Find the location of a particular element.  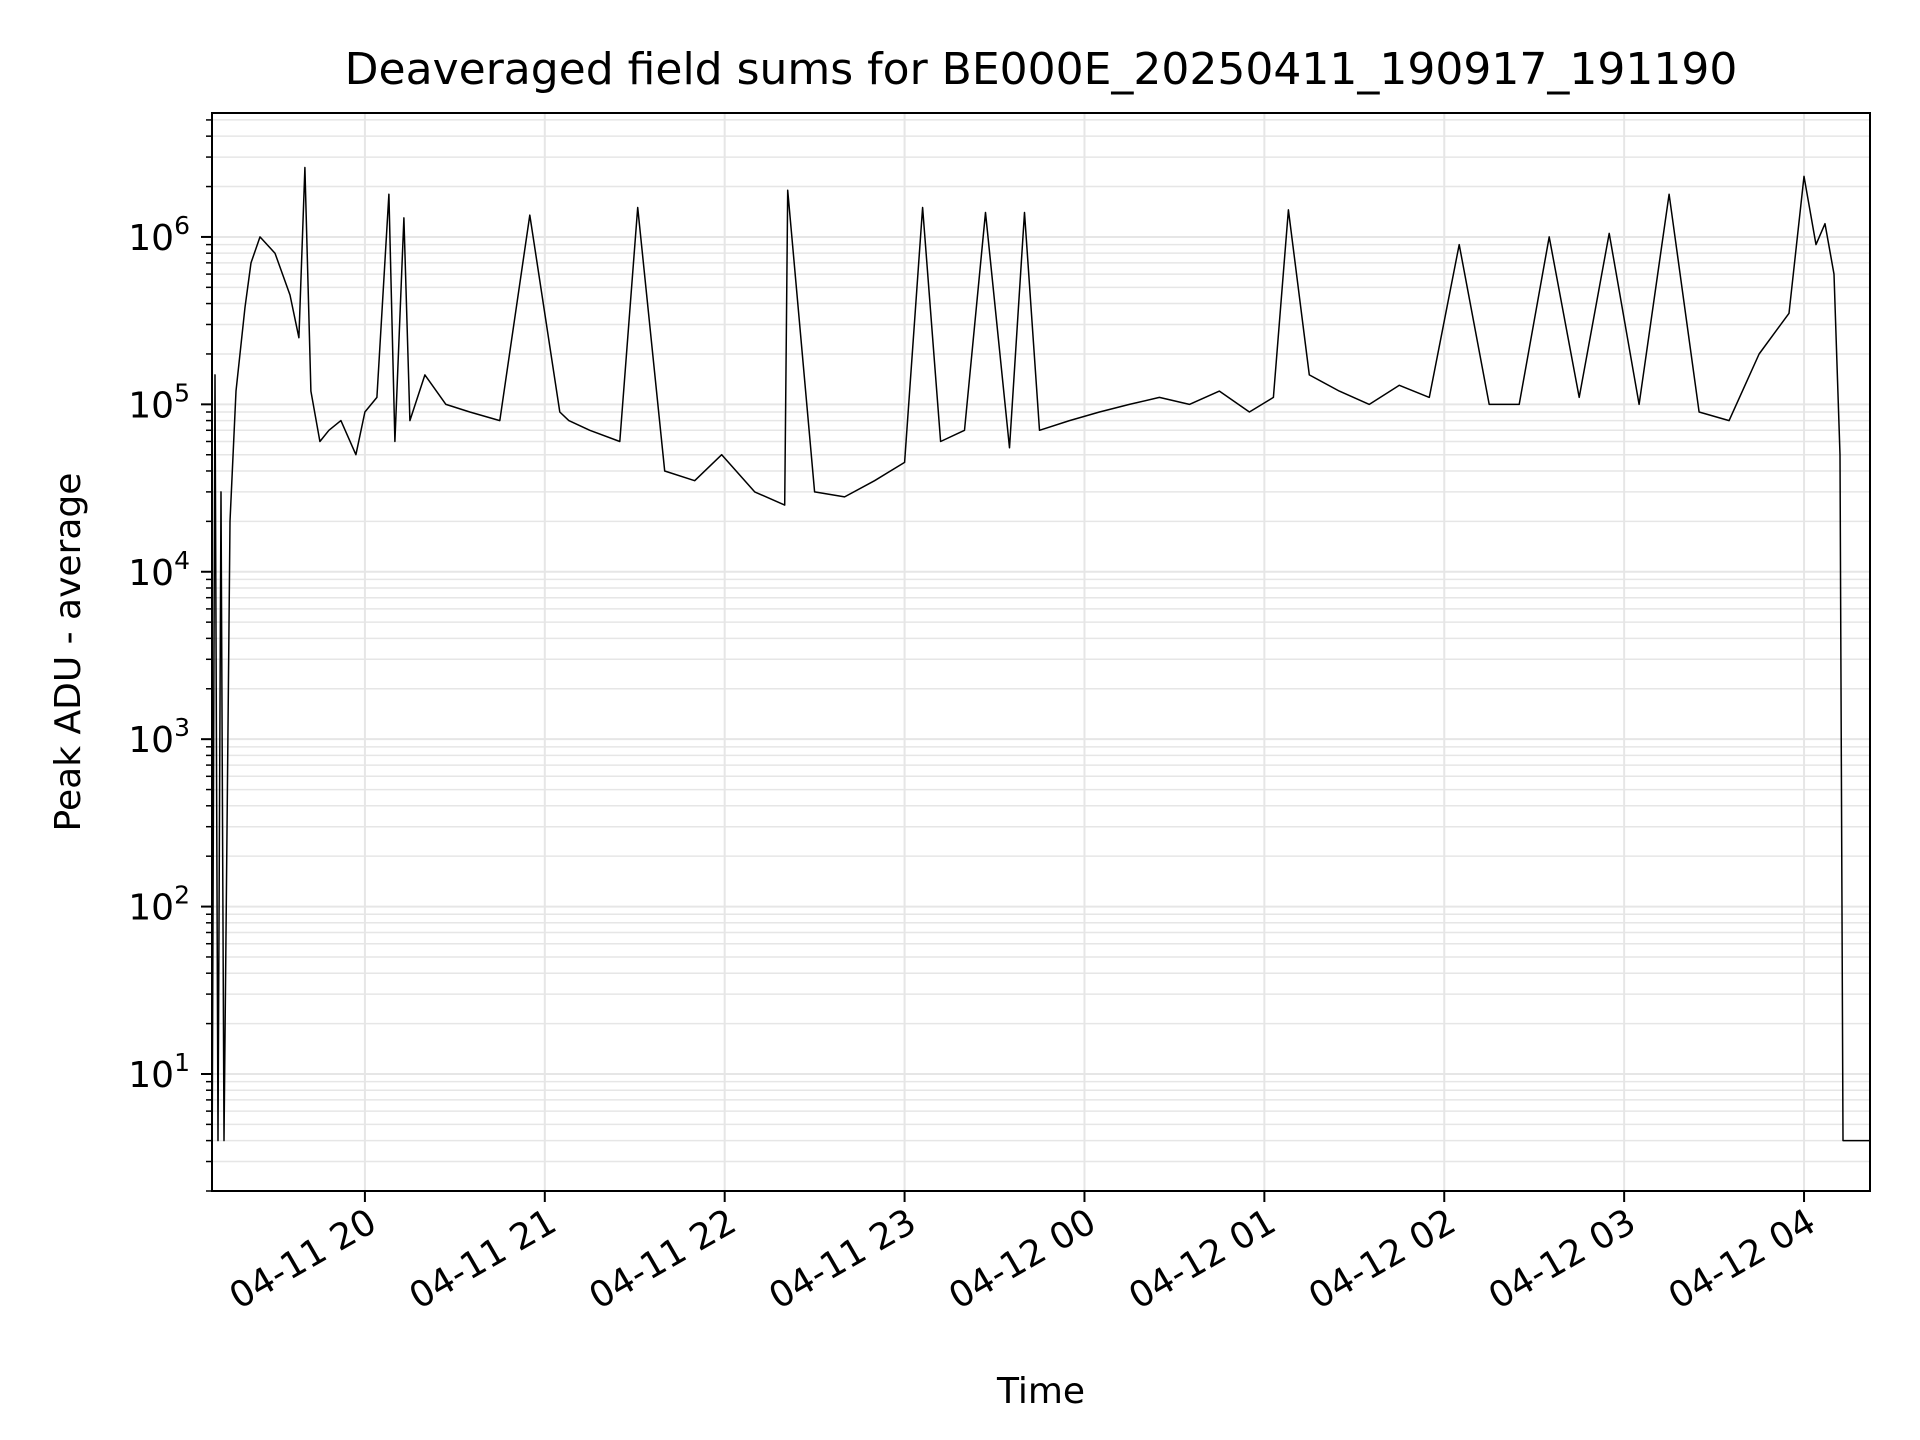

x-axis-label: Time is located at coordinates (1040, 1391).